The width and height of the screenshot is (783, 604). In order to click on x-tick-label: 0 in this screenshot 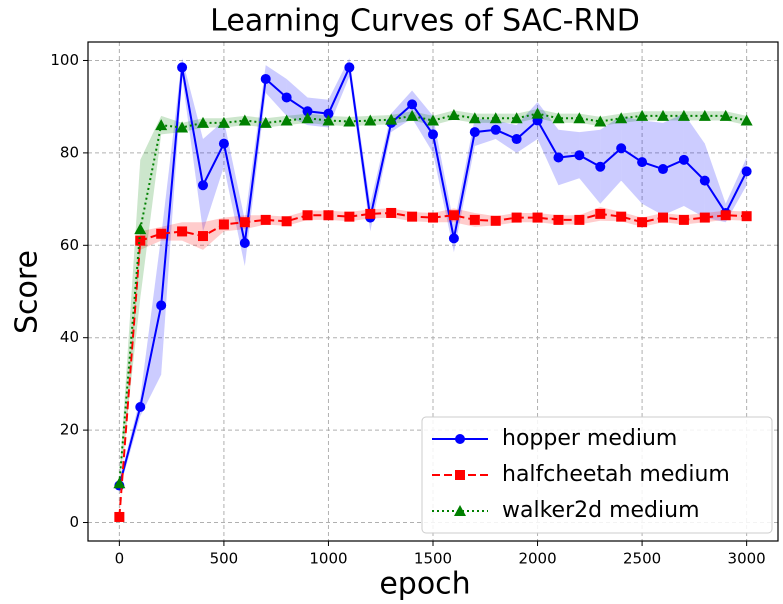, I will do `click(120, 559)`.